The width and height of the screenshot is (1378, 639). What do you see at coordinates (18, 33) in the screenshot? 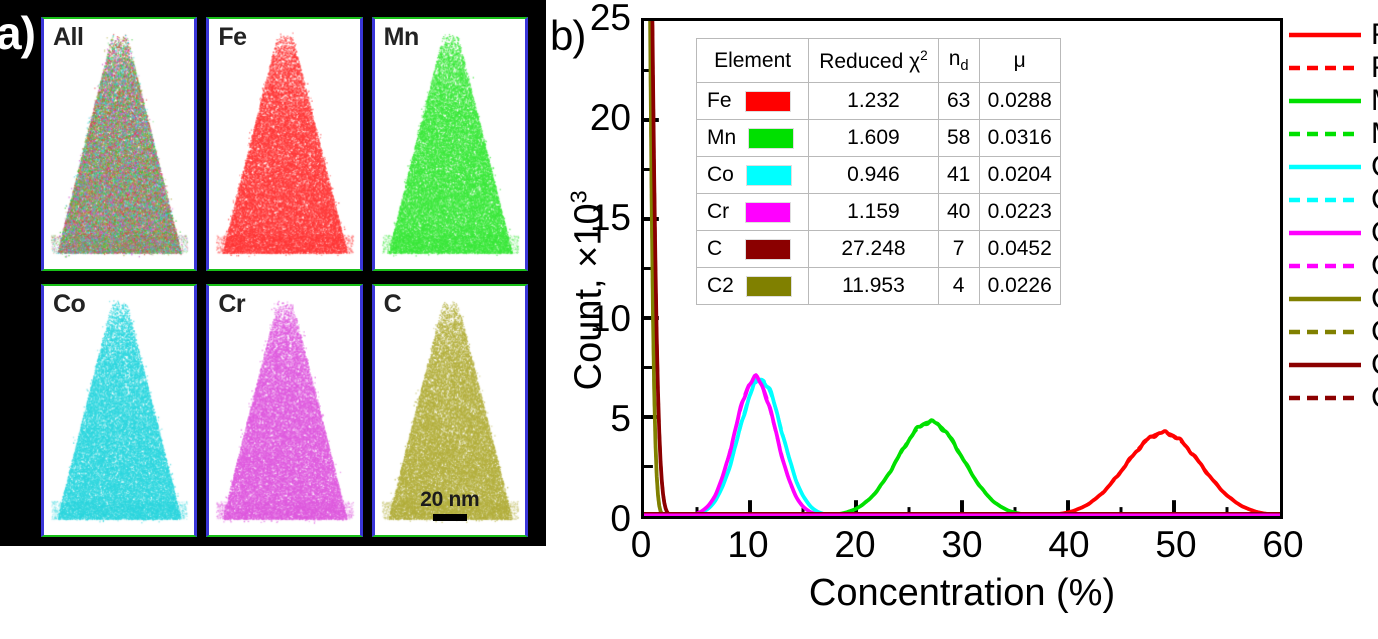
I see `panel-a-label: a)` at bounding box center [18, 33].